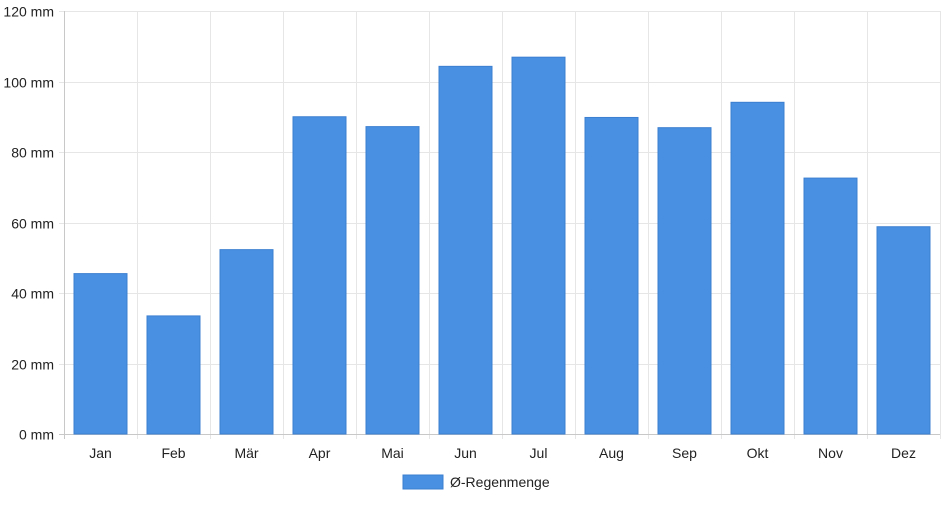 The image size is (952, 505). I want to click on x-tick-label: Nov, so click(830, 453).